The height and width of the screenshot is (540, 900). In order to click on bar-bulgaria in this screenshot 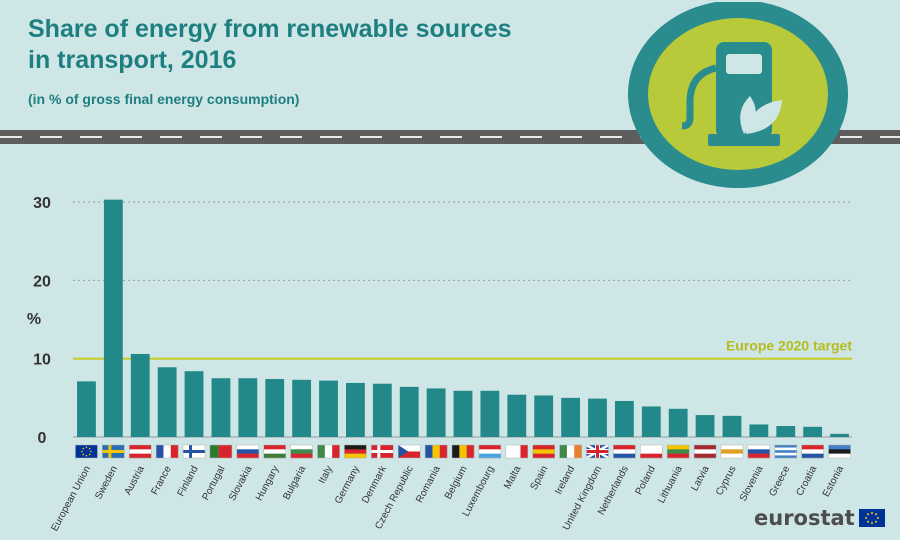, I will do `click(302, 408)`.